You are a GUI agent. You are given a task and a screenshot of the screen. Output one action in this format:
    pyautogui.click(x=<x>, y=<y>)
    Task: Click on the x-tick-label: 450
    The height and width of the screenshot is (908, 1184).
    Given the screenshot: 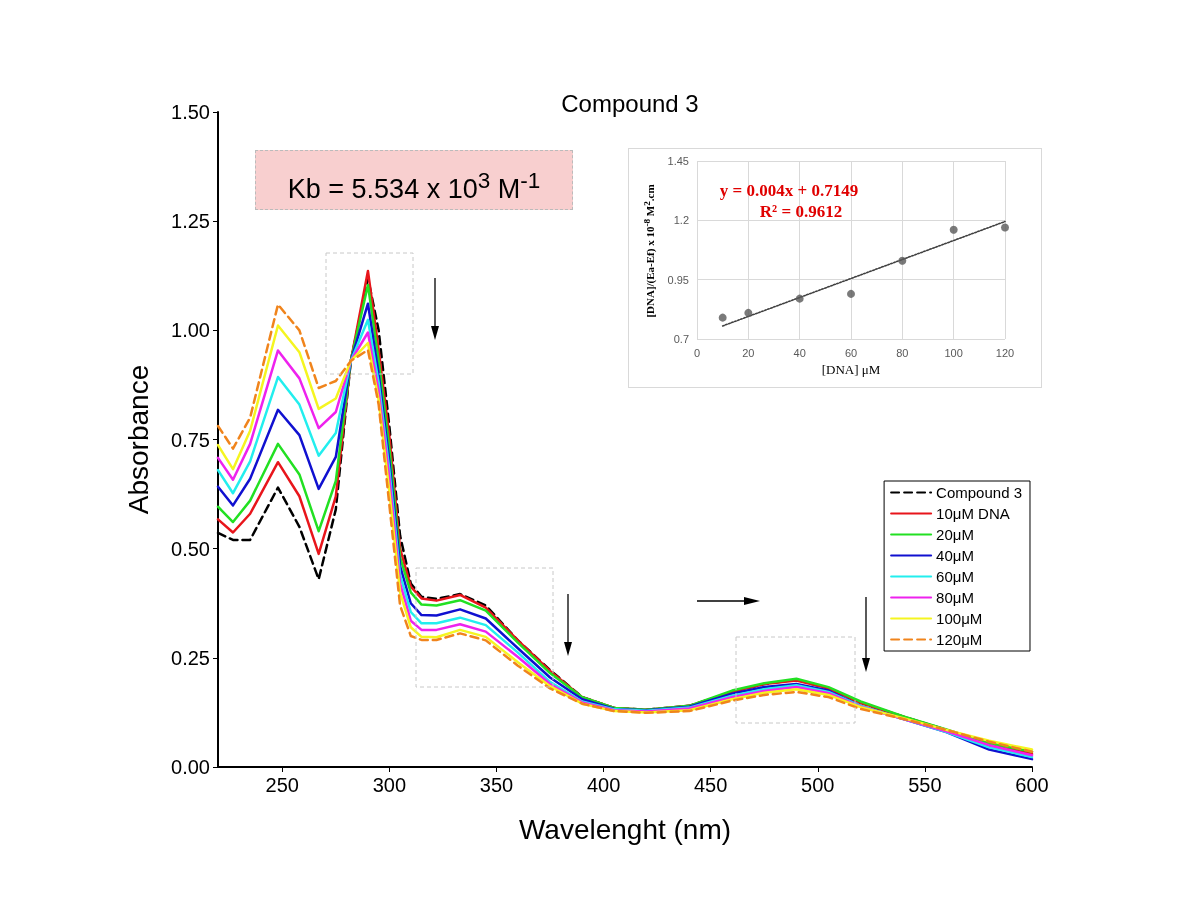 What is the action you would take?
    pyautogui.click(x=711, y=785)
    